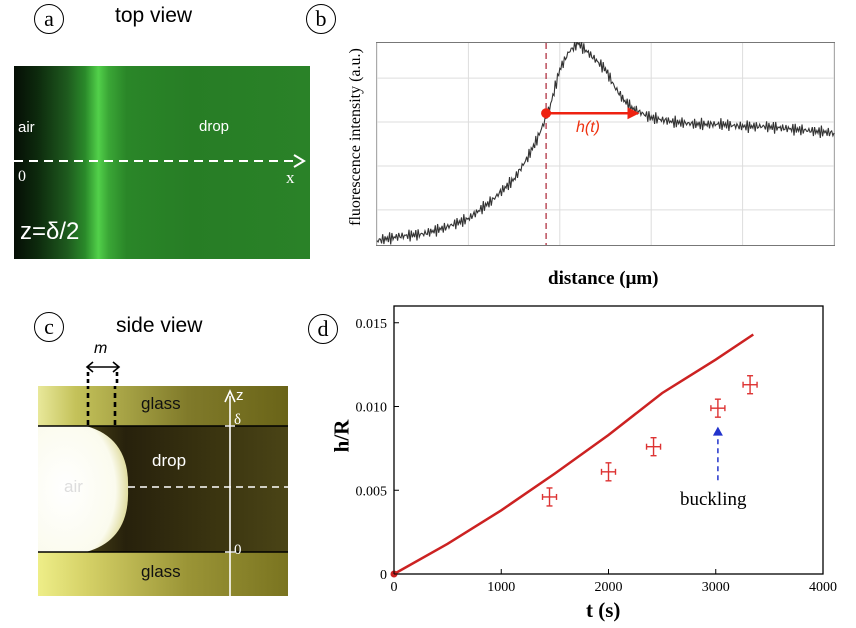  I want to click on buckling-label: buckling, so click(713, 499).